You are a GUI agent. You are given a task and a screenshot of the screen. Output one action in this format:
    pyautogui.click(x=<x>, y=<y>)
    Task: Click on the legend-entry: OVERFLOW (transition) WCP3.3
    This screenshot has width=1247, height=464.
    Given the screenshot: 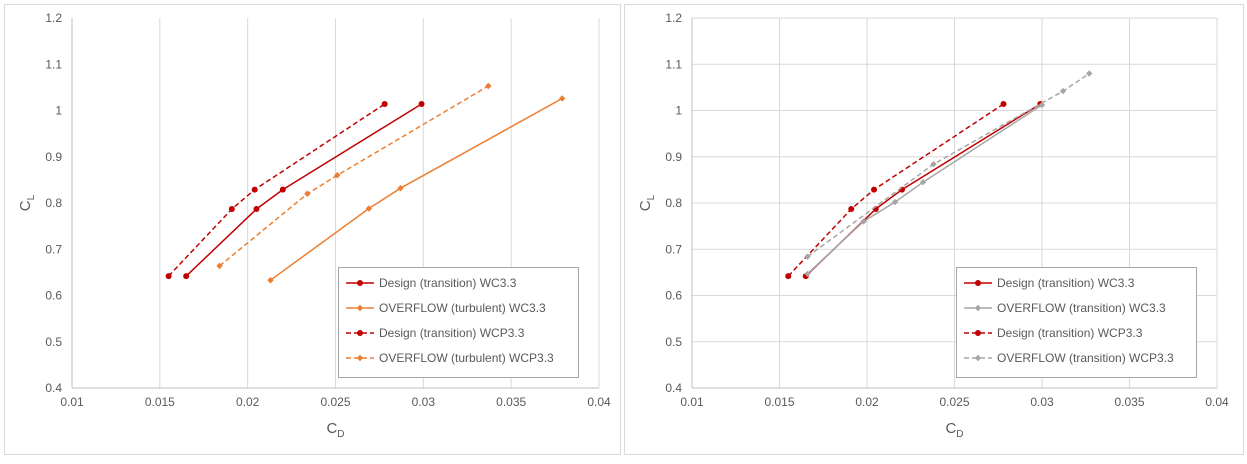 What is the action you would take?
    pyautogui.click(x=1085, y=358)
    